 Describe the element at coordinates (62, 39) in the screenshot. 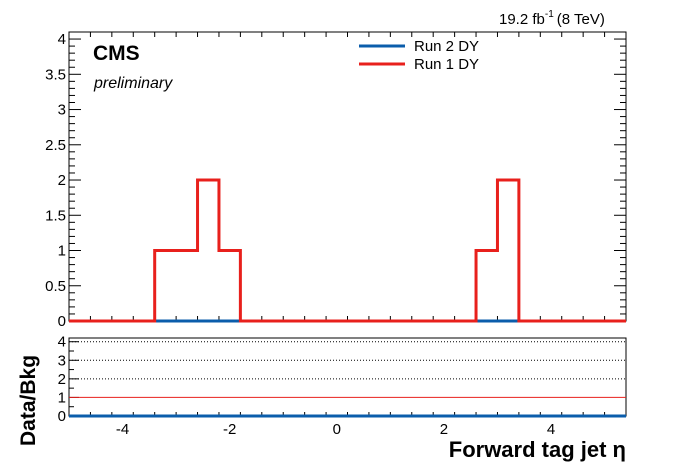

I see `y-tick-label: 4` at that location.